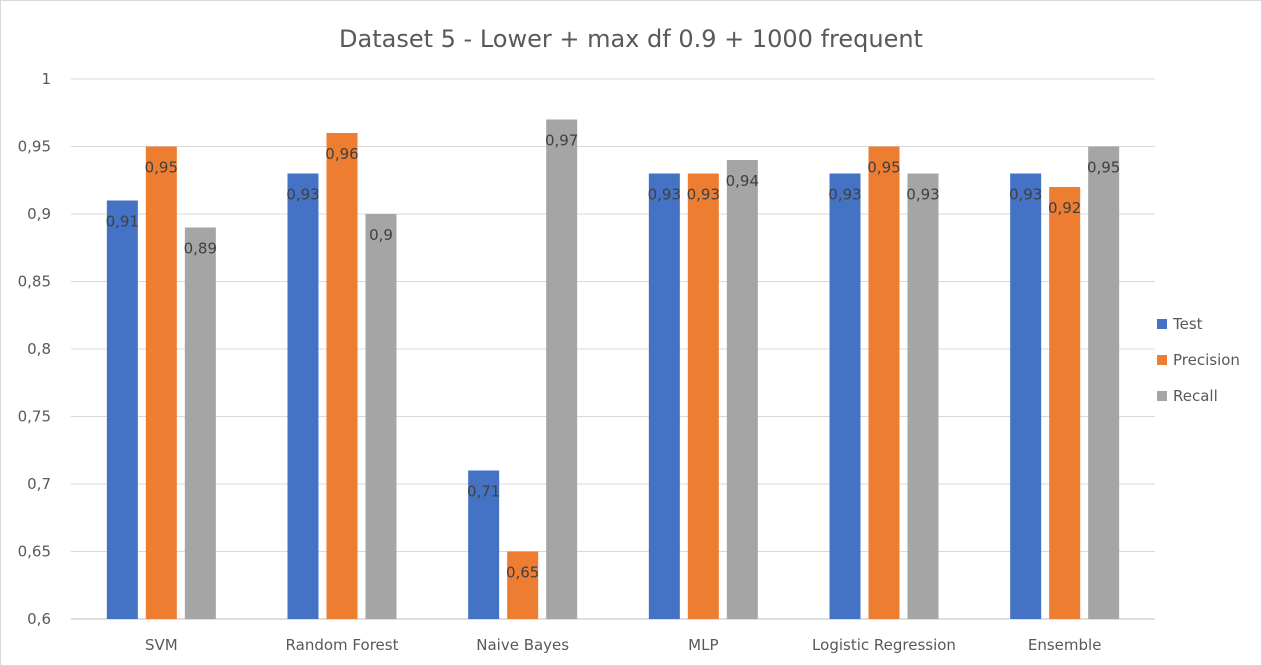 This screenshot has width=1262, height=666. What do you see at coordinates (483, 492) in the screenshot?
I see `data-label: 0,71` at bounding box center [483, 492].